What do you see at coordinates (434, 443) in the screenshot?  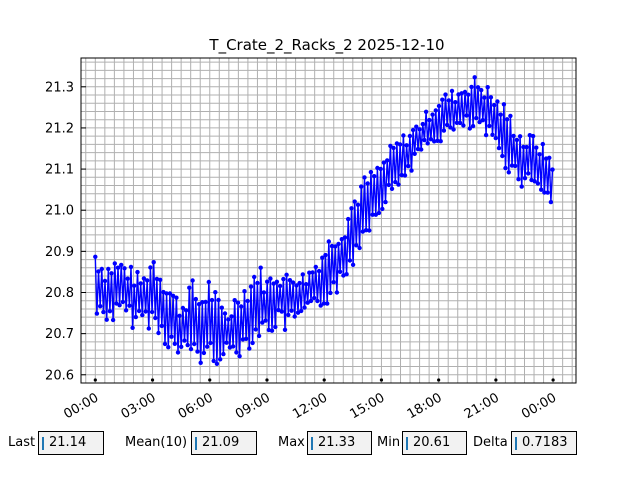 I see `min-value-field: 20.61` at bounding box center [434, 443].